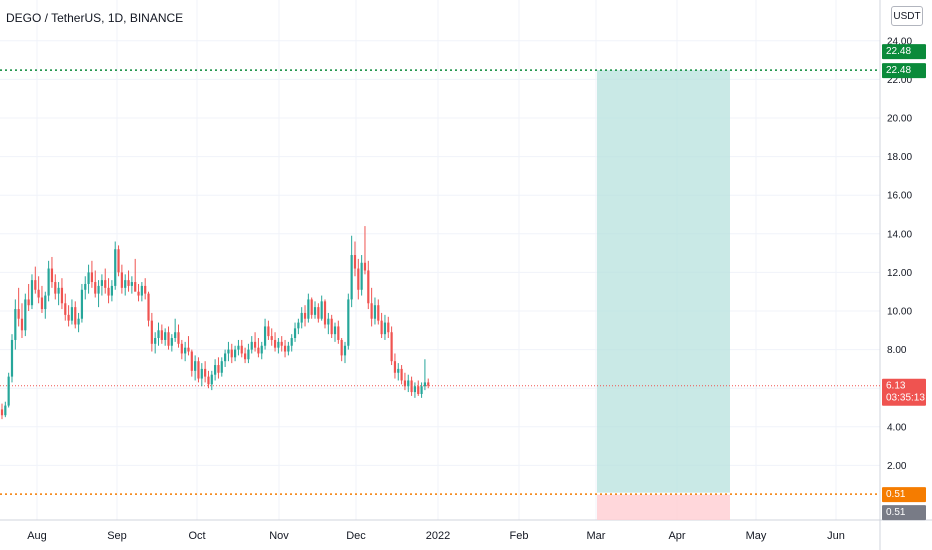  Describe the element at coordinates (95, 18) in the screenshot. I see `chart-title: DEGO / TetherUS, 1D, BINANCE` at that location.